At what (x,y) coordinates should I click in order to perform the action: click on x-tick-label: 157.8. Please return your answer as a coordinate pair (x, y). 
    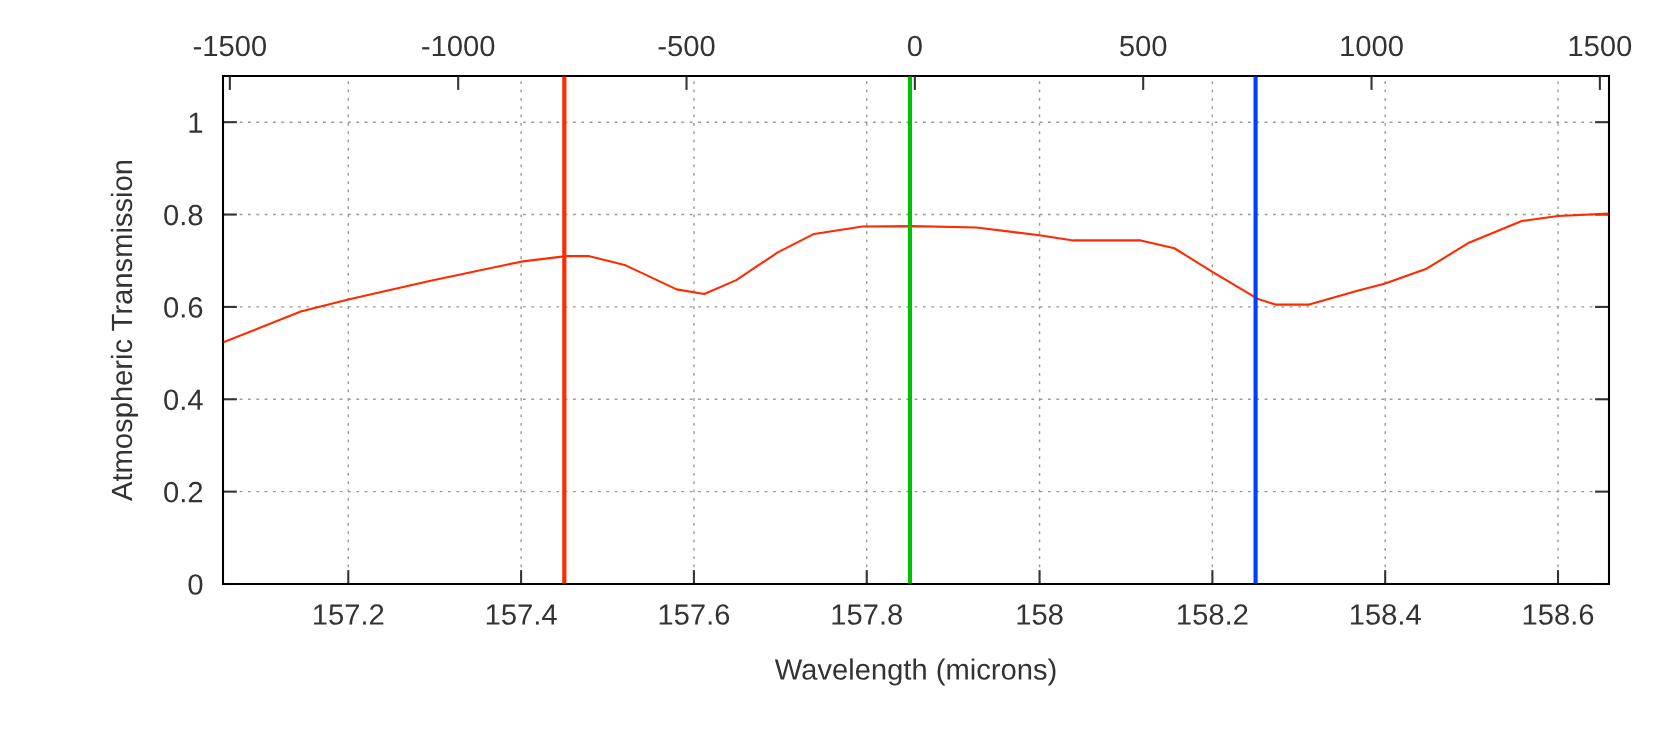
    Looking at the image, I should click on (867, 614).